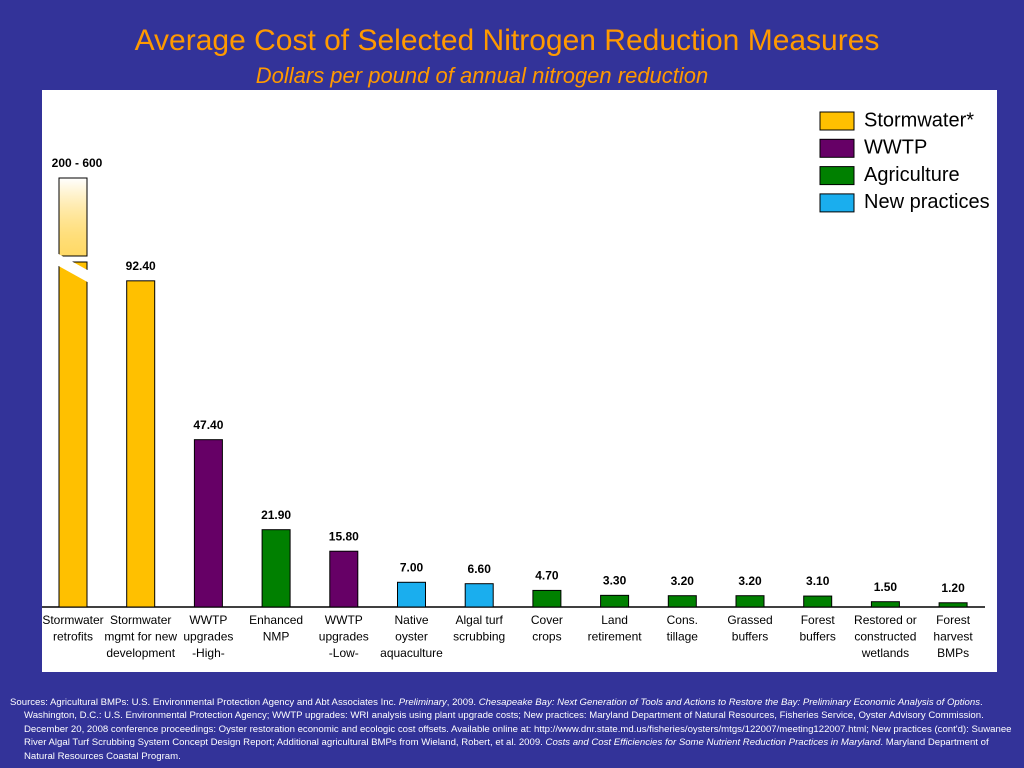 The height and width of the screenshot is (768, 1024). What do you see at coordinates (480, 620) in the screenshot?
I see `x-tick-label: Algal turf` at bounding box center [480, 620].